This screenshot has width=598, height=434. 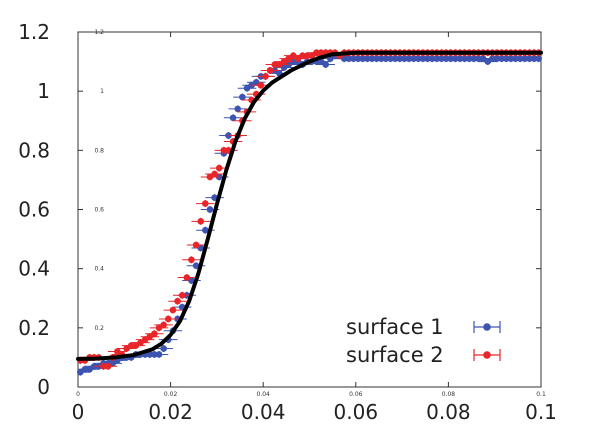 What do you see at coordinates (423, 341) in the screenshot?
I see `legend: surface 1 surface 2` at bounding box center [423, 341].